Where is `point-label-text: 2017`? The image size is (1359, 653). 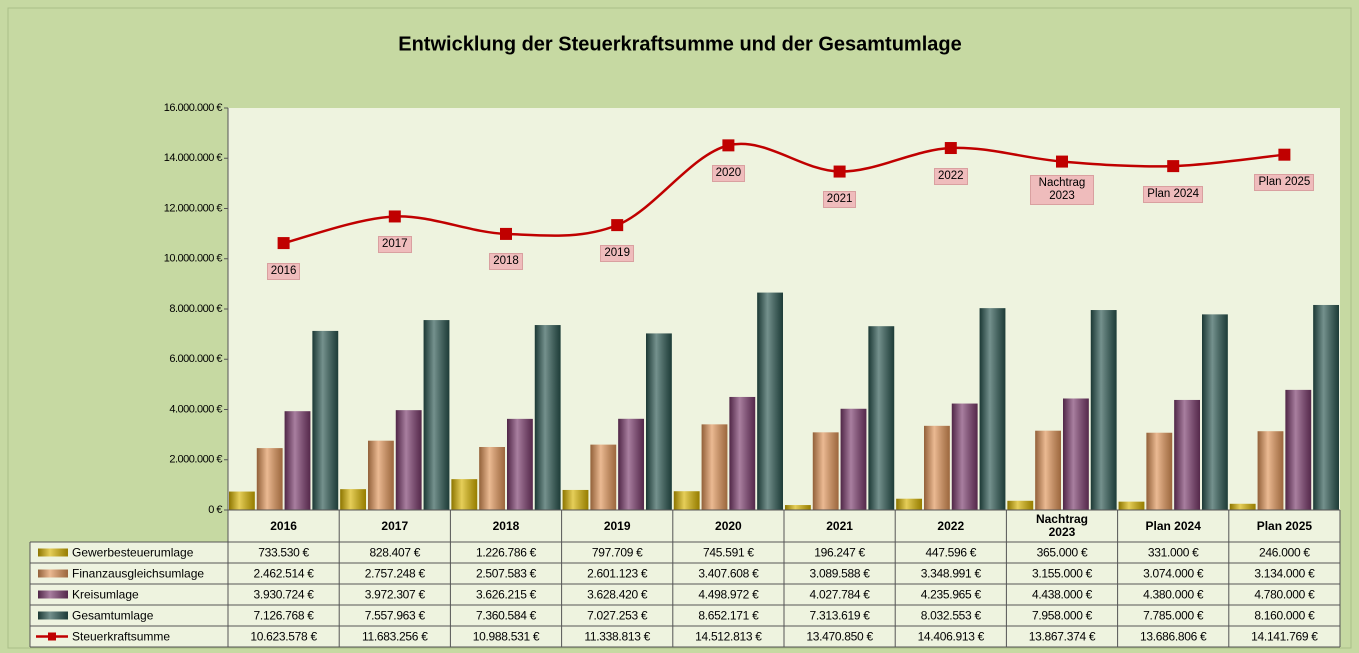 point-label-text: 2017 is located at coordinates (395, 244).